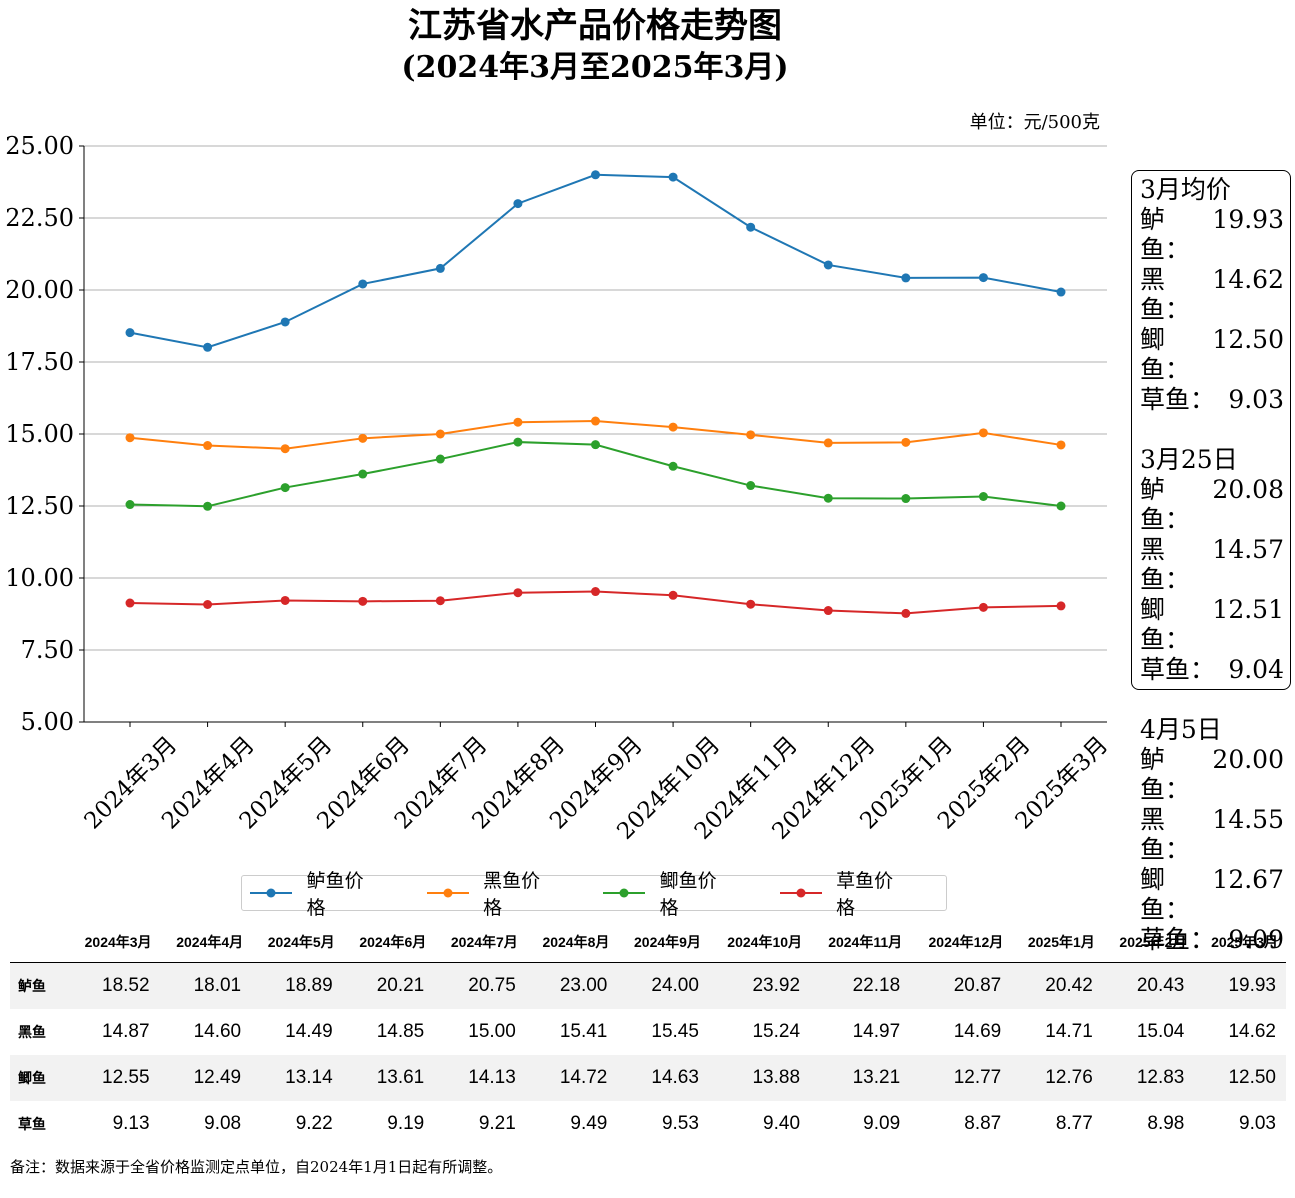 The width and height of the screenshot is (1295, 1198). I want to click on info-value: 20.08, so click(1248, 489).